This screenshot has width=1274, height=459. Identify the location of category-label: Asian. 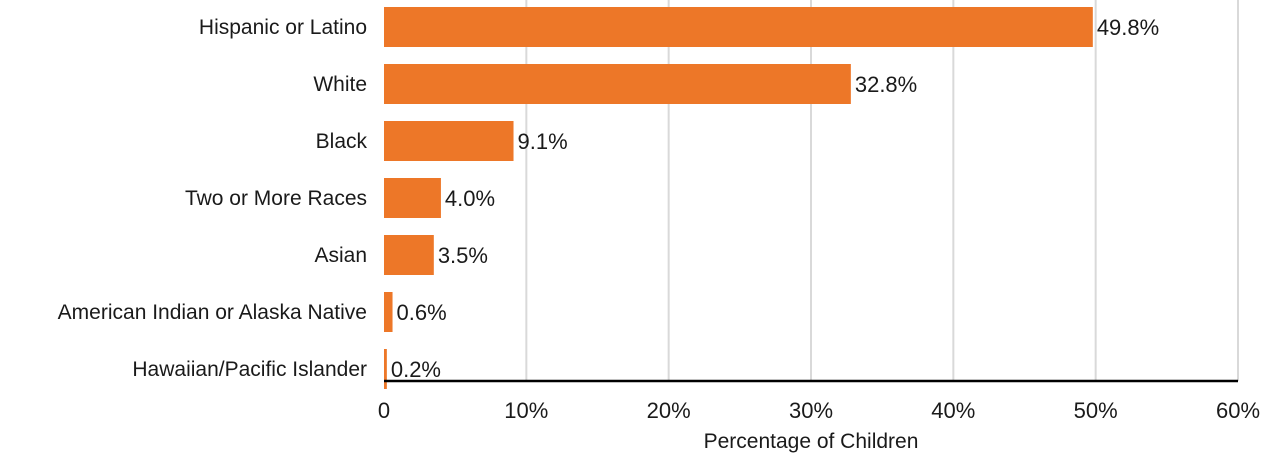
(340, 255).